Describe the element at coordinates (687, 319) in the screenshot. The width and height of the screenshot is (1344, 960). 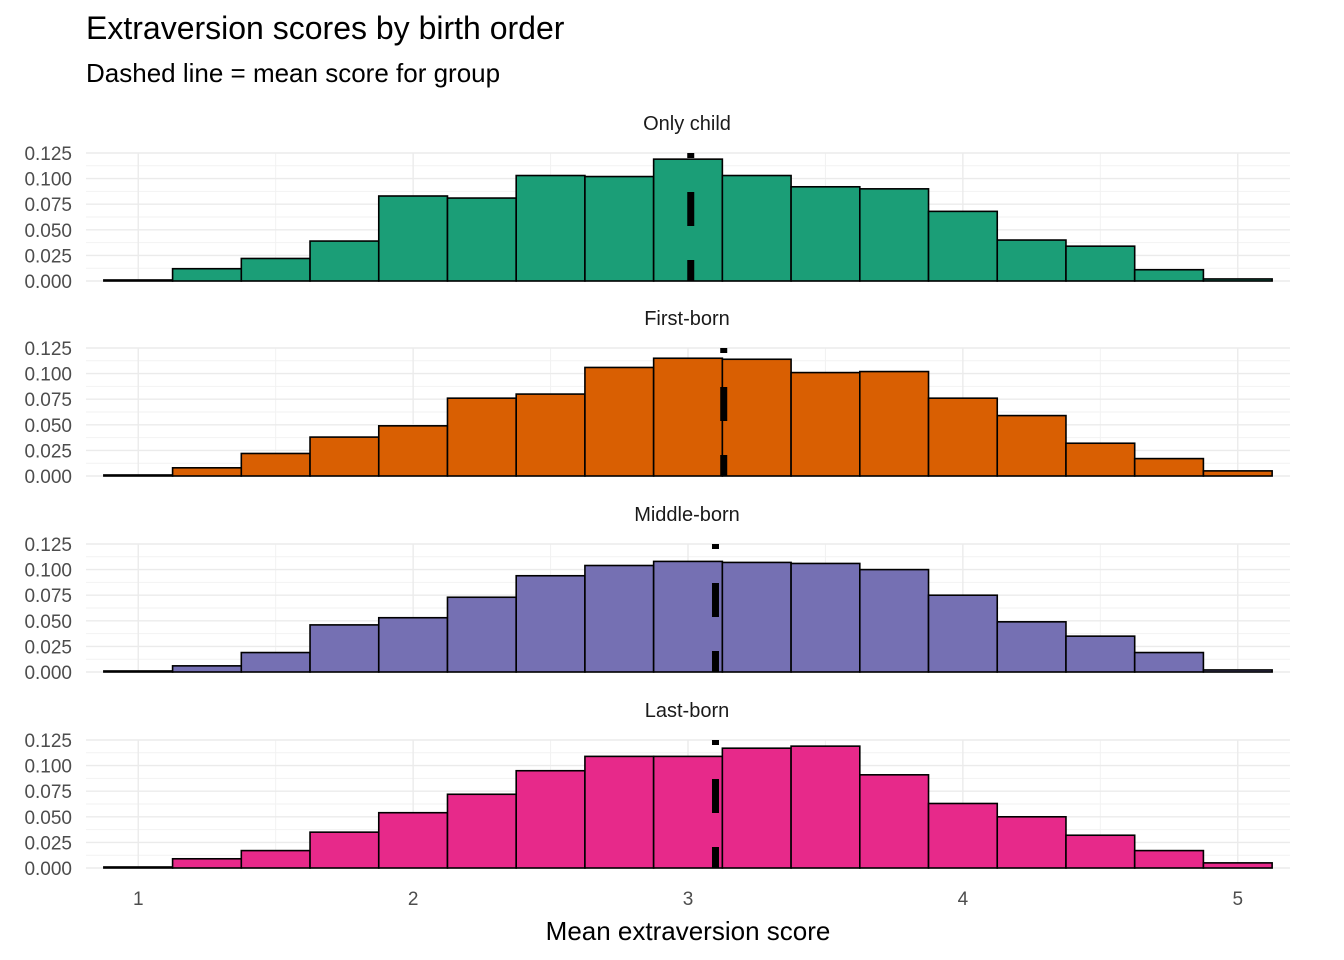
I see `facet-label: First-born` at that location.